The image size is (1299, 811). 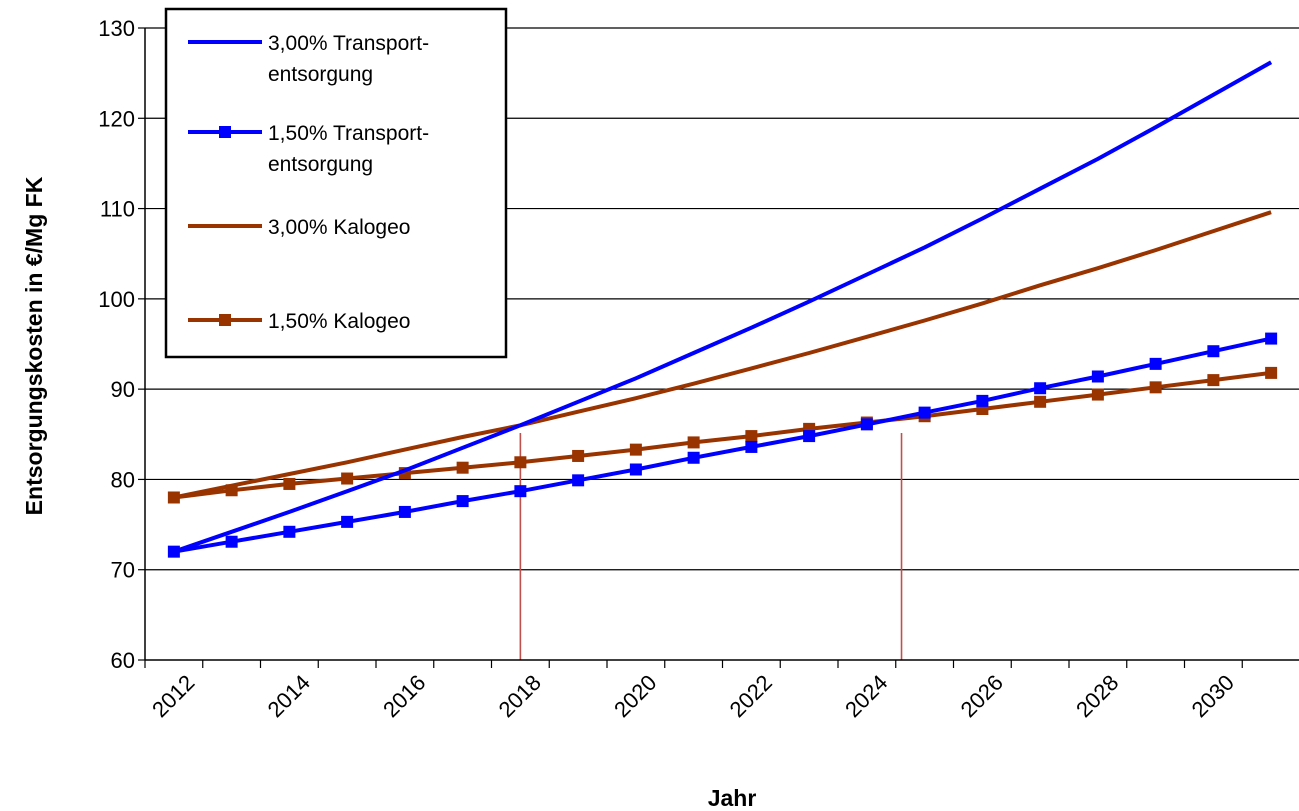 What do you see at coordinates (339, 227) in the screenshot?
I see `legend-label: 3,00% Kalogeo` at bounding box center [339, 227].